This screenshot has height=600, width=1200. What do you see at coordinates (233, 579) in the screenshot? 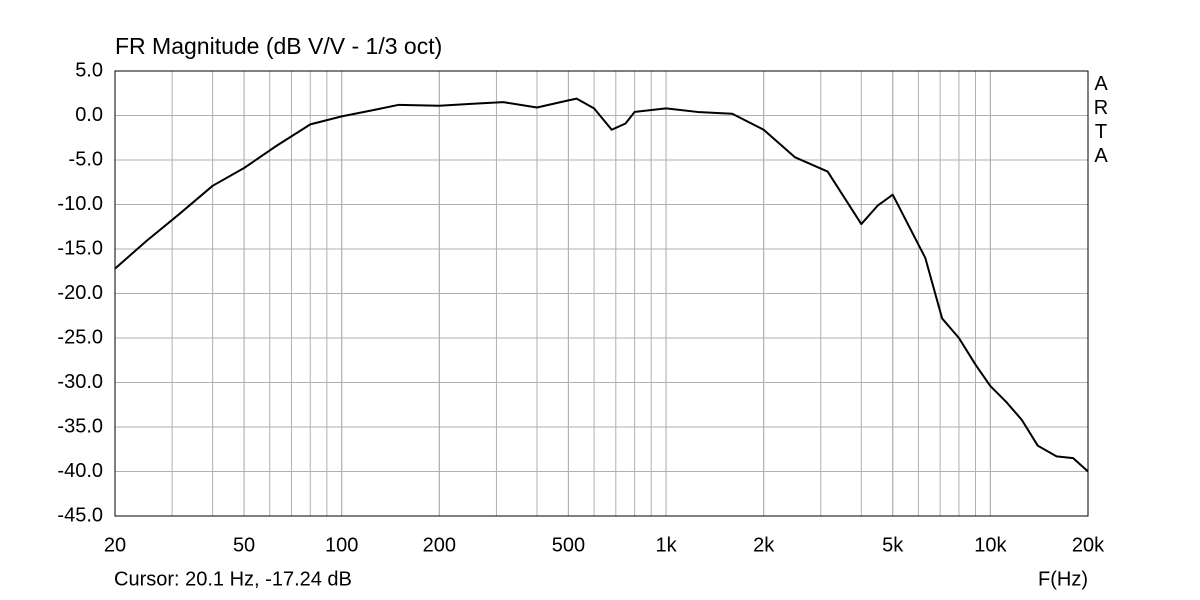
I see `cursor-readout: Cursor: 20.1 Hz, -17.24 dB` at bounding box center [233, 579].